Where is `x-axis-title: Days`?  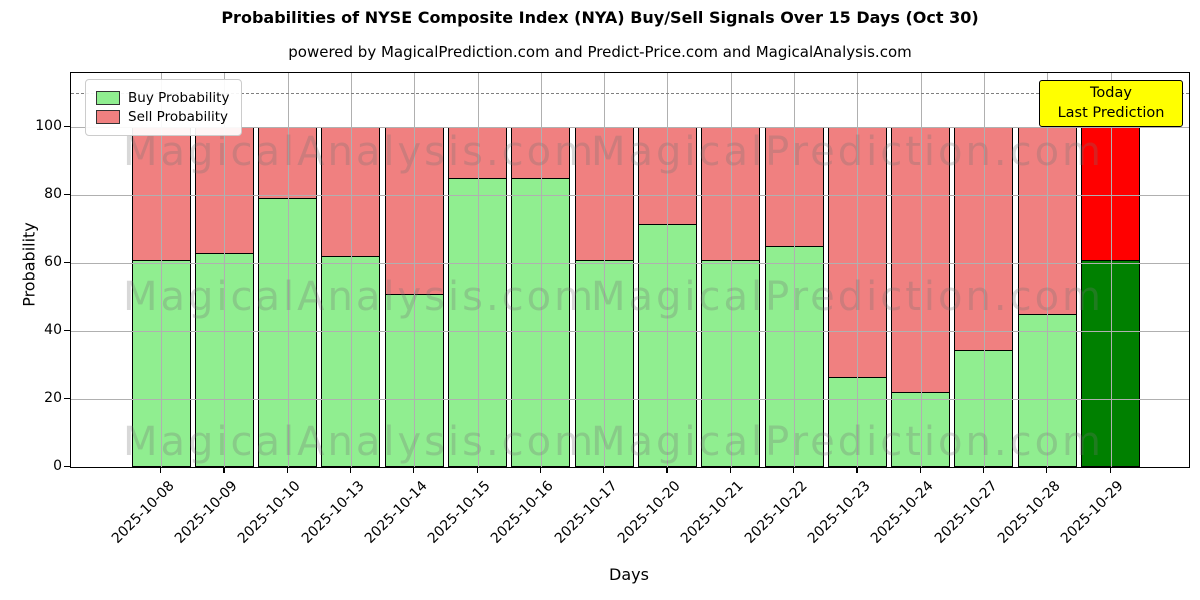 x-axis-title: Days is located at coordinates (629, 574).